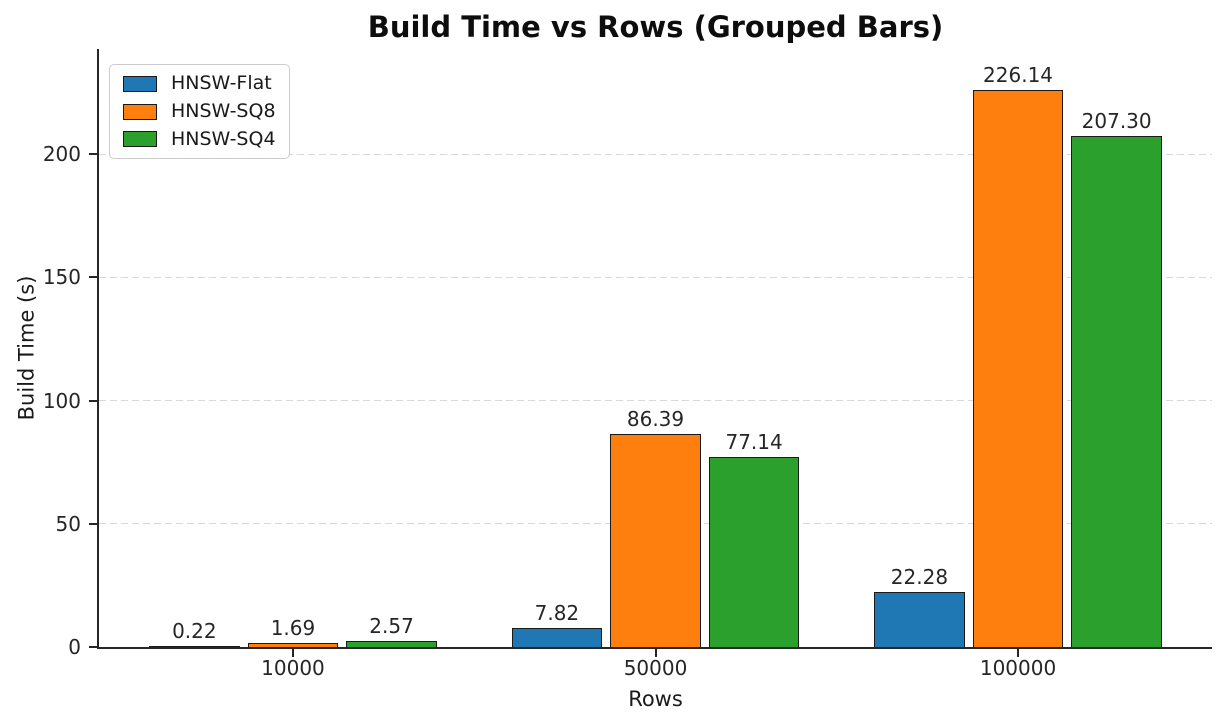 Image resolution: width=1231 pixels, height=728 pixels. What do you see at coordinates (655, 27) in the screenshot?
I see `chart-title: Build Time vs Rows (Grouped Bars)` at bounding box center [655, 27].